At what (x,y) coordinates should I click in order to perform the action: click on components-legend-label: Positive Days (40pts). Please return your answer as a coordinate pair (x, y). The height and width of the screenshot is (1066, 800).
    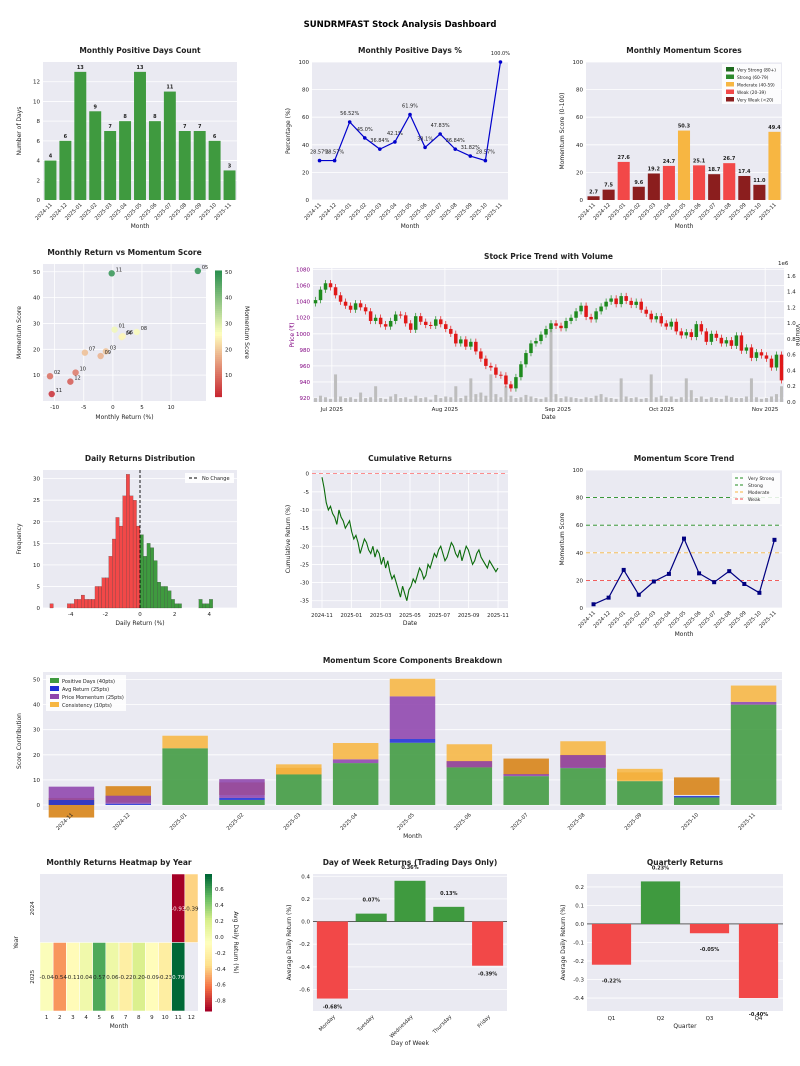
    Looking at the image, I should click on (88, 682).